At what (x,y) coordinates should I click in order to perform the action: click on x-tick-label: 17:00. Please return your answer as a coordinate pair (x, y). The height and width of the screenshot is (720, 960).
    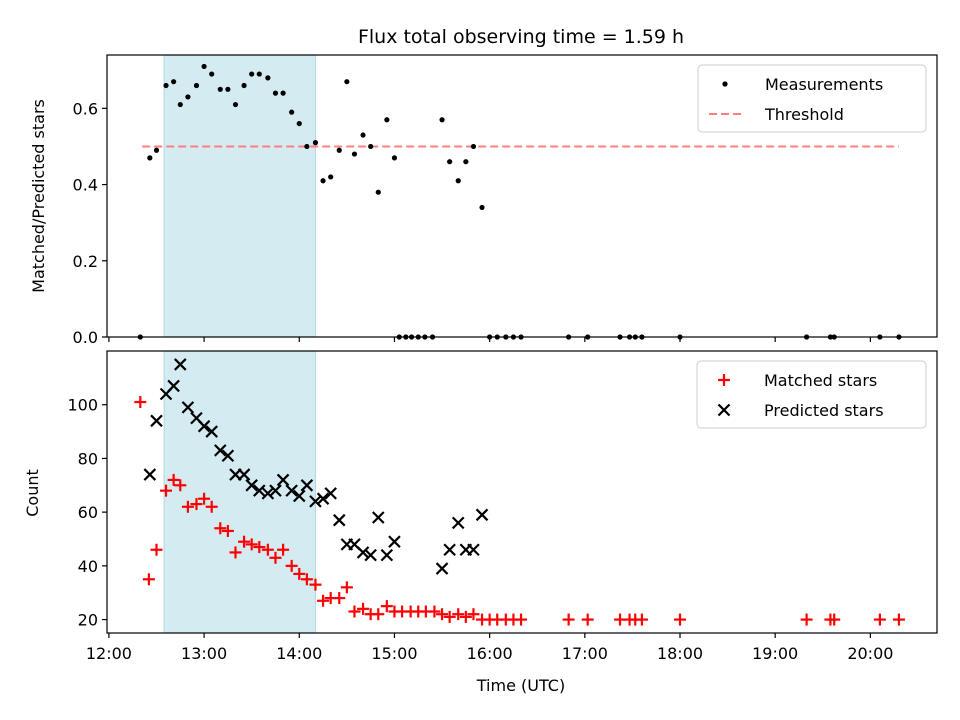
    Looking at the image, I should click on (585, 653).